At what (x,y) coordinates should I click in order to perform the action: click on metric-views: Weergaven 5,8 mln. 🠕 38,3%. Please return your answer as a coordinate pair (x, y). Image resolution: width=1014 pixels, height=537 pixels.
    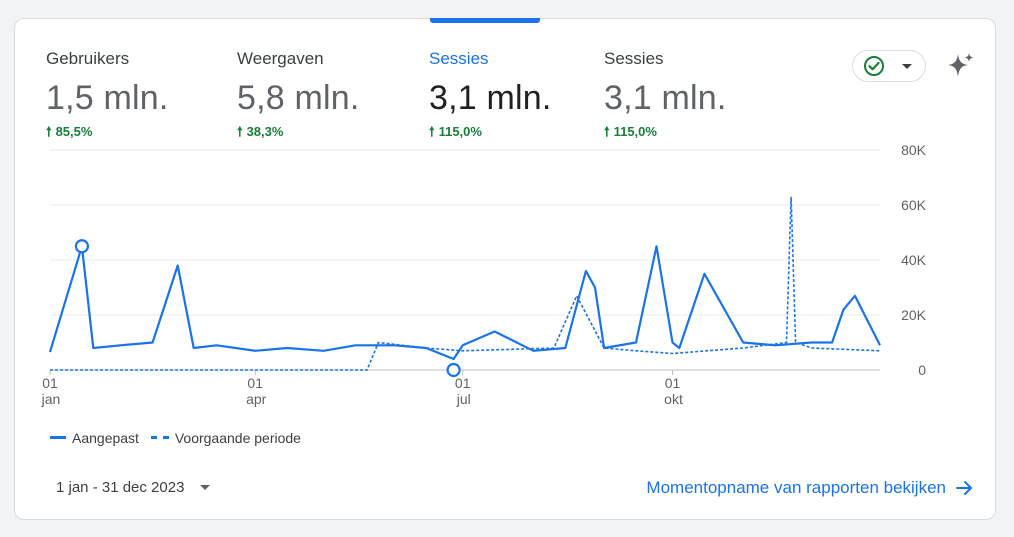
    Looking at the image, I should click on (298, 94).